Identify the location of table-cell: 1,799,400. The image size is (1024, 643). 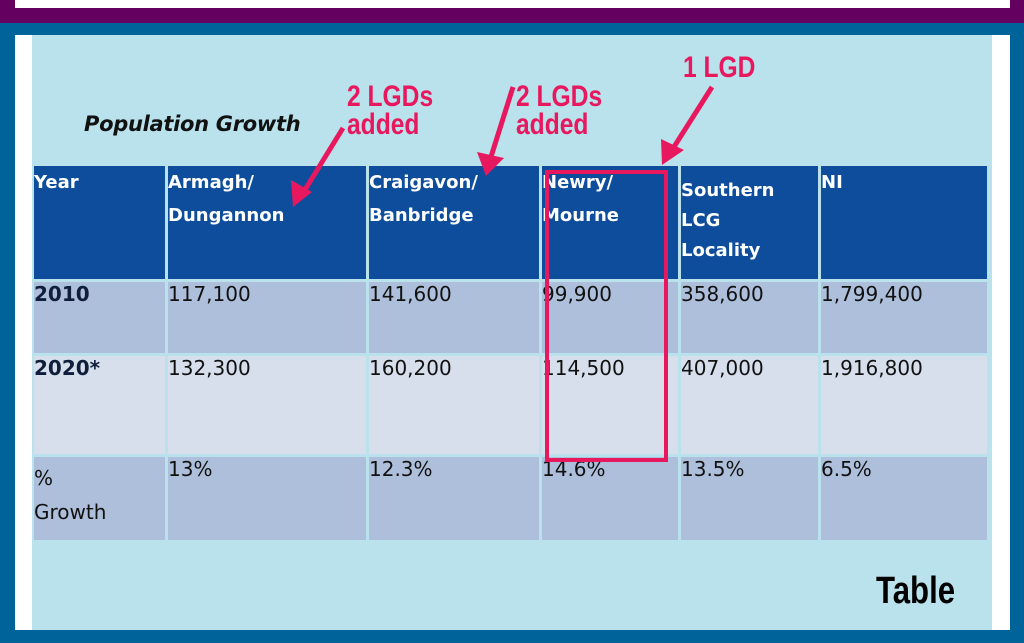
(904, 317).